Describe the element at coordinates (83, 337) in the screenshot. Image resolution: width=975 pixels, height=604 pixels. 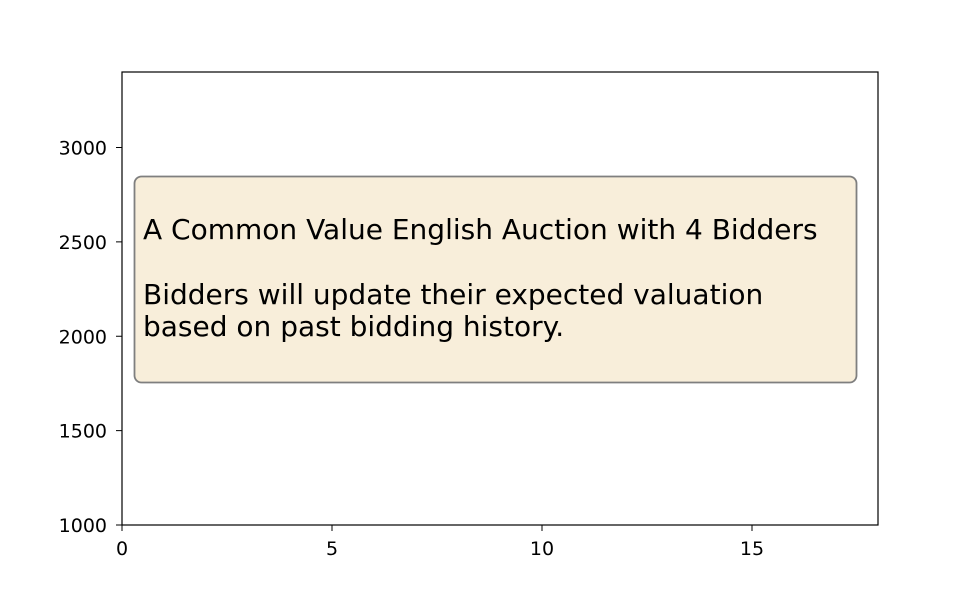
I see `y-tick-label: 2000` at that location.